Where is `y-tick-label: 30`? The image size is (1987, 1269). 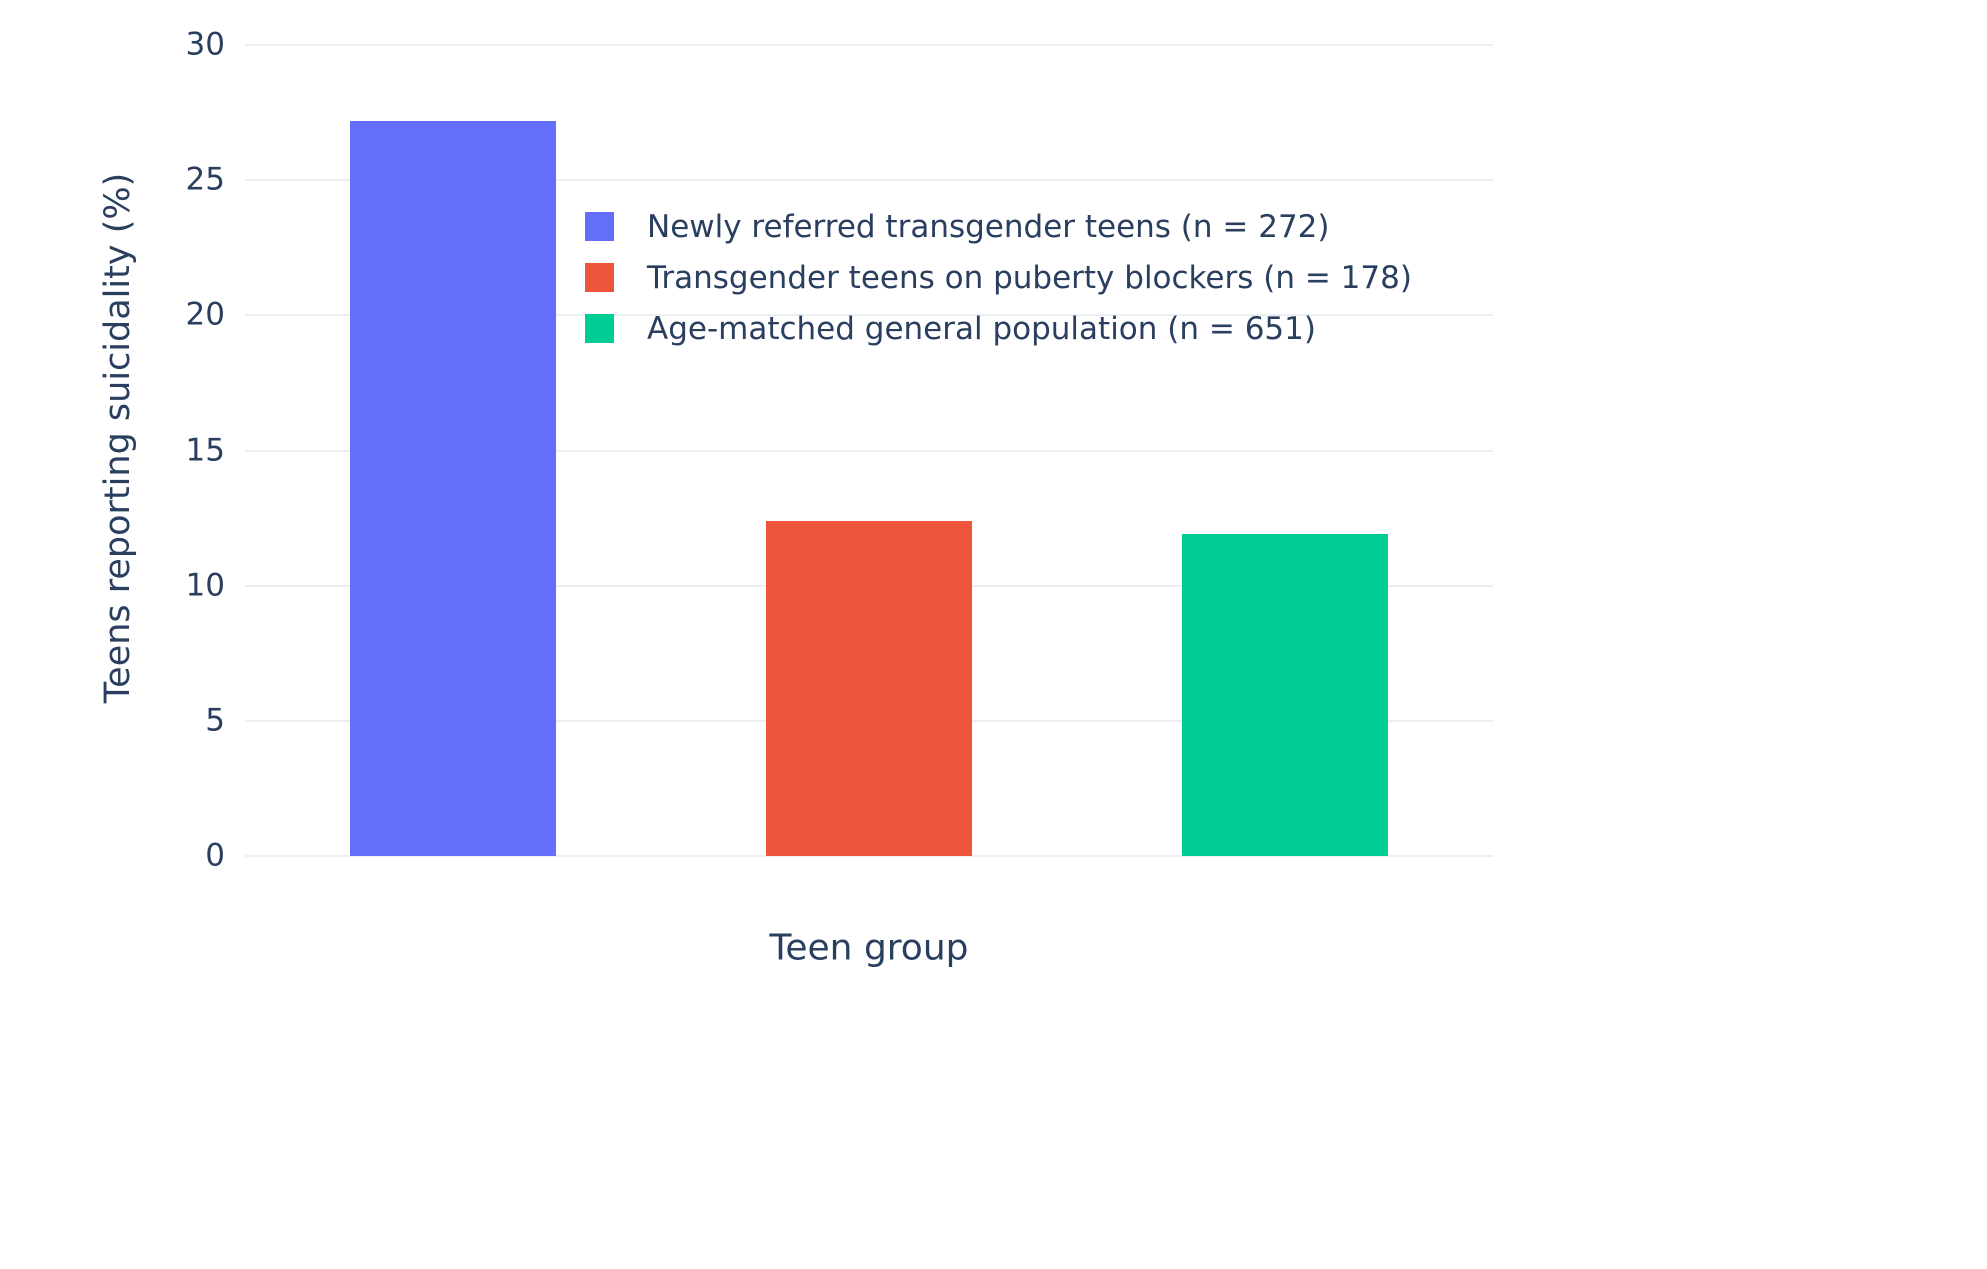
y-tick-label: 30 is located at coordinates (205, 44).